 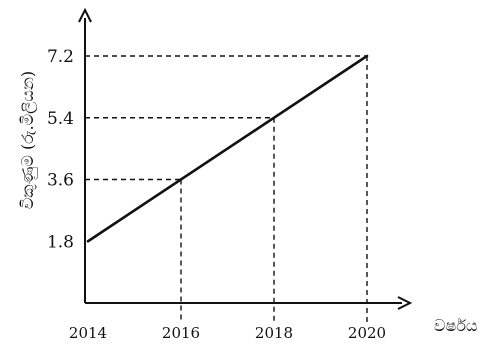 I want to click on x-tick-label: 2020, so click(x=367, y=333).